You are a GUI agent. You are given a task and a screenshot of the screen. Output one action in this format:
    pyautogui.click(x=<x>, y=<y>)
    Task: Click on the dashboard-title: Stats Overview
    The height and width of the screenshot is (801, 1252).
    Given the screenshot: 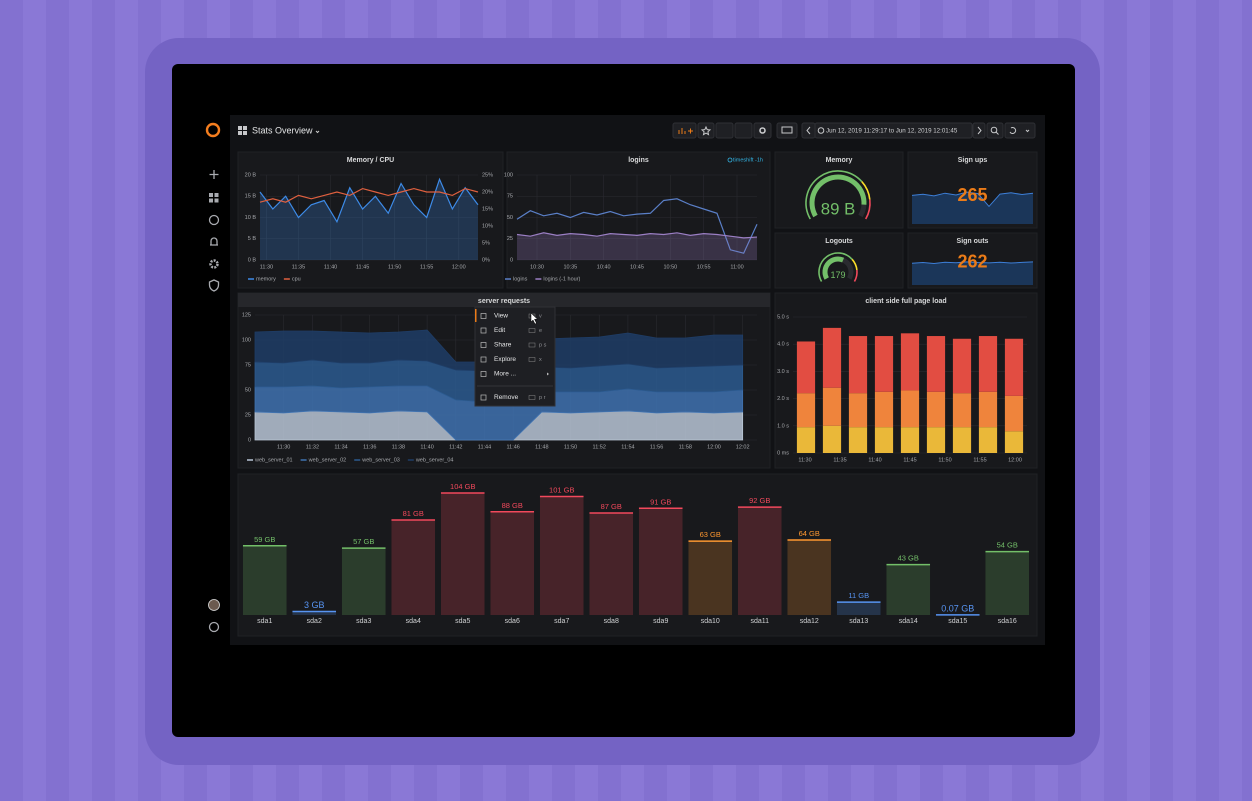 What is the action you would take?
    pyautogui.click(x=282, y=130)
    